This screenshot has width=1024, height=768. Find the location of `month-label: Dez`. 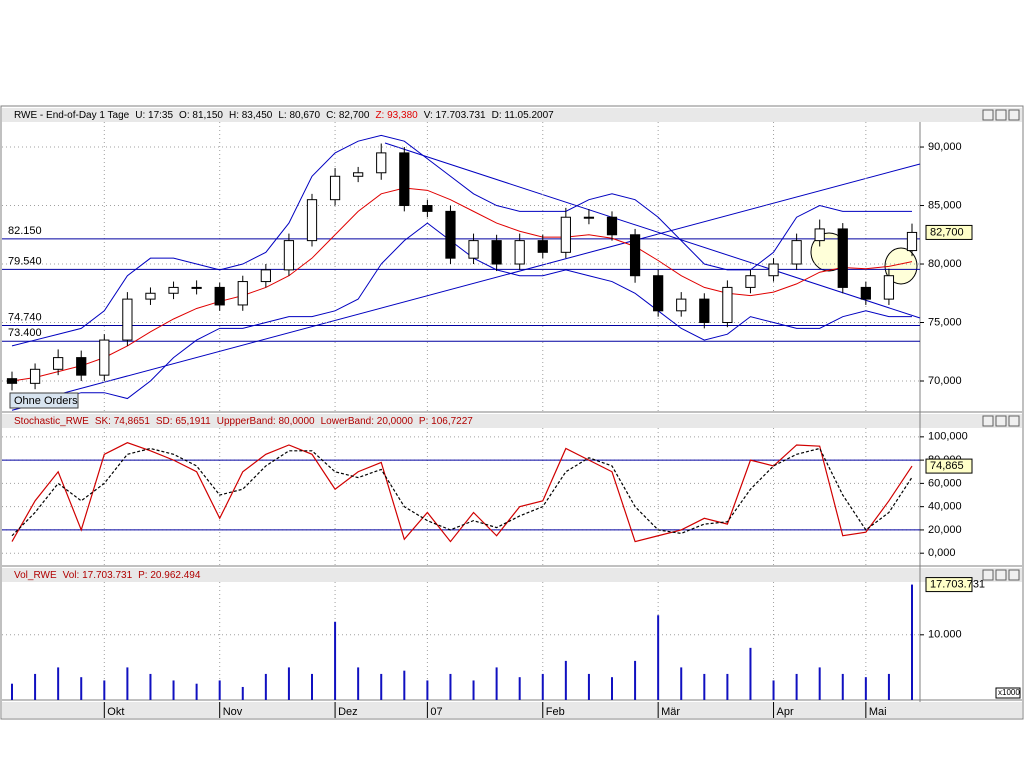

month-label: Dez is located at coordinates (348, 712).